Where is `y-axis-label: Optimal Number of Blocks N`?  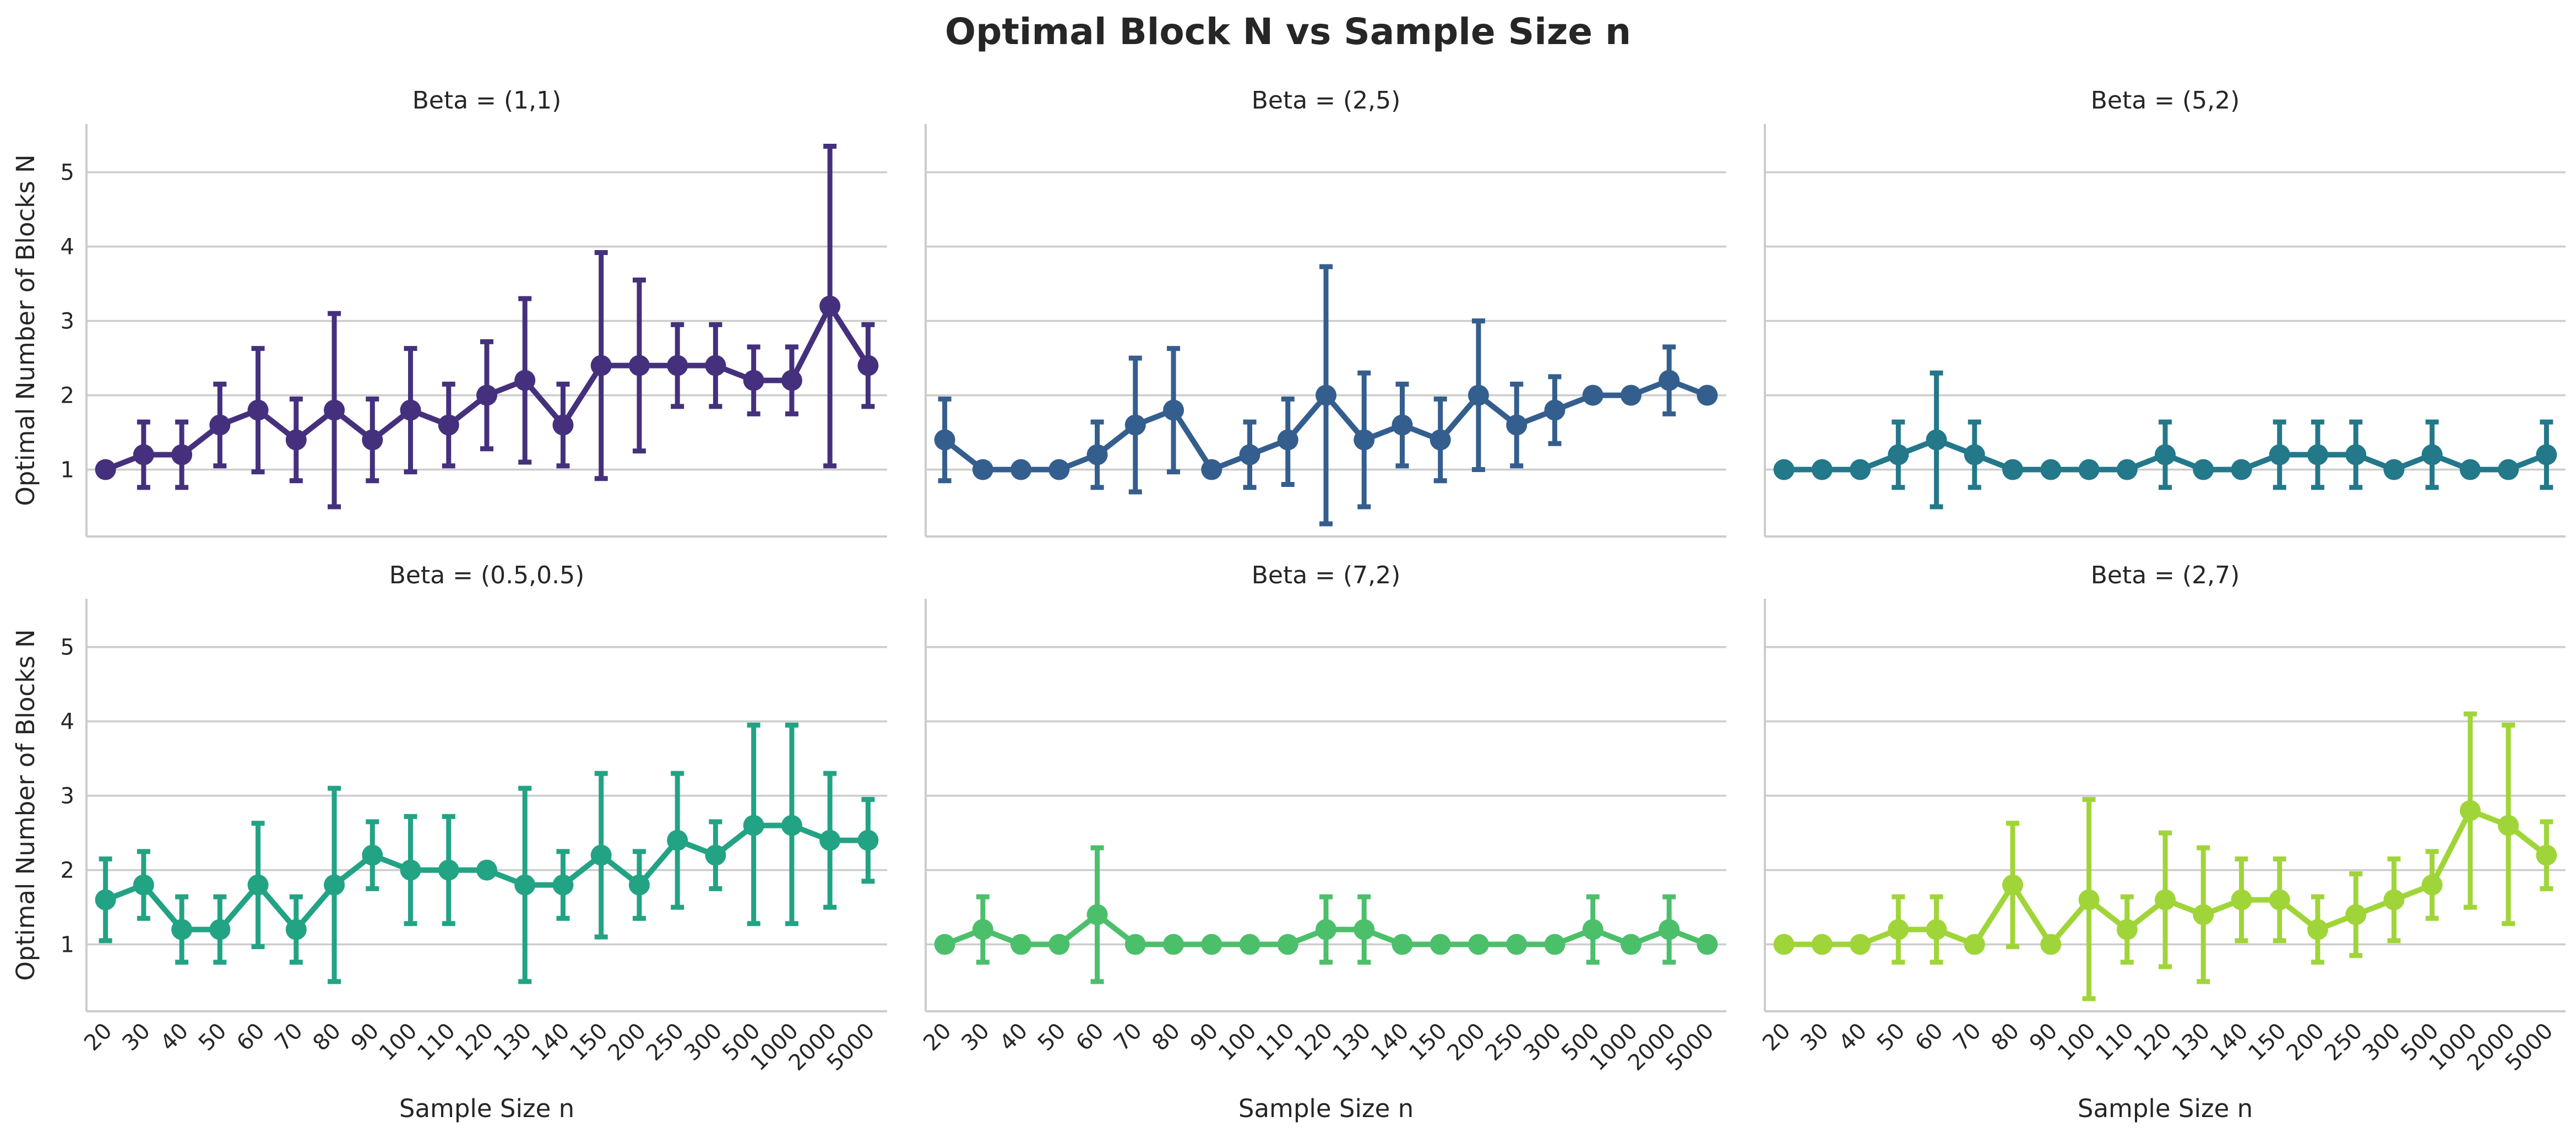
y-axis-label: Optimal Number of Blocks N is located at coordinates (26, 330).